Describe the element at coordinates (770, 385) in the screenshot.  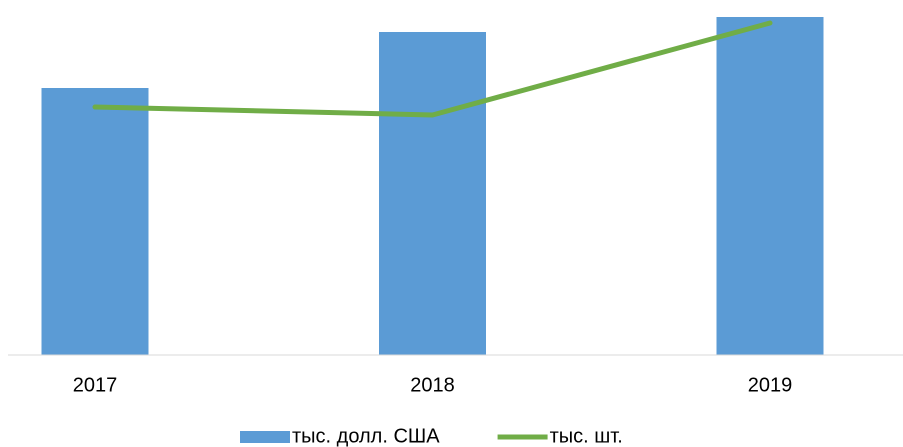
I see `x-tick-label: 2019` at that location.